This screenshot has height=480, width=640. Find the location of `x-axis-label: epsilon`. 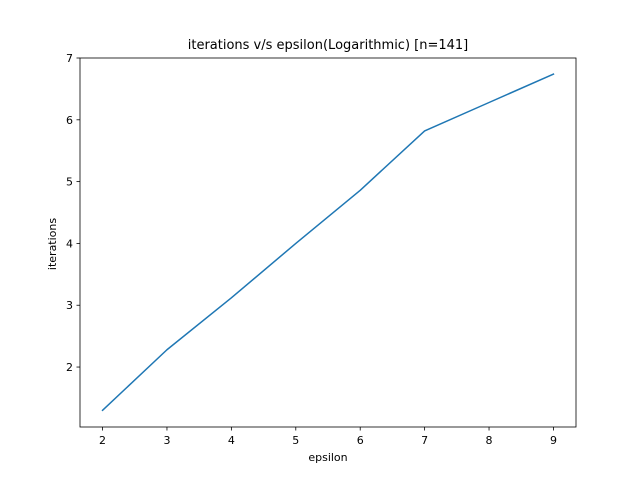

x-axis-label: epsilon is located at coordinates (327, 457).